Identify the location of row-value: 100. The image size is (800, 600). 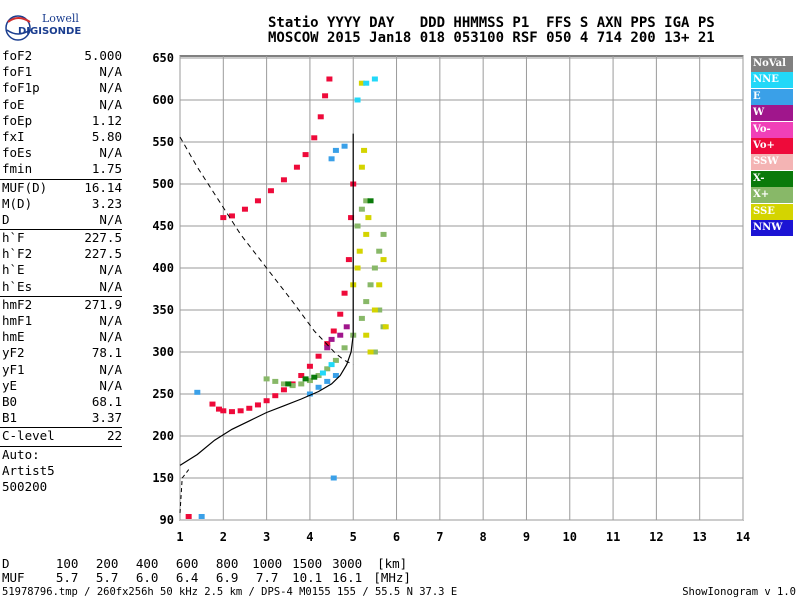
(67, 563).